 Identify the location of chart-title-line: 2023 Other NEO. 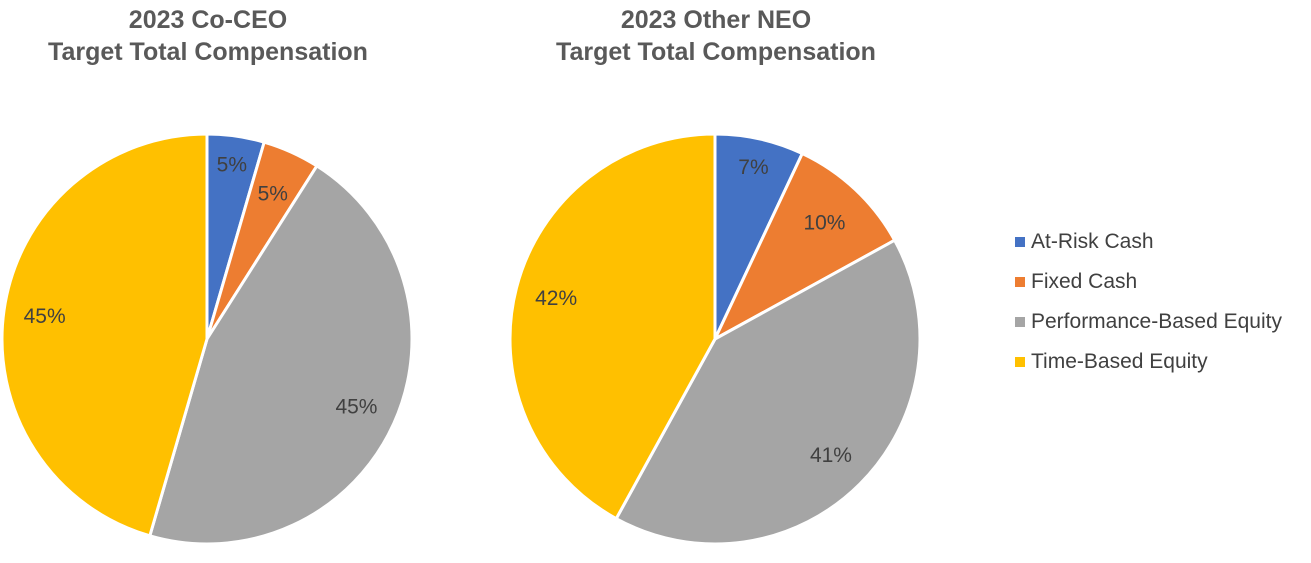
(716, 20).